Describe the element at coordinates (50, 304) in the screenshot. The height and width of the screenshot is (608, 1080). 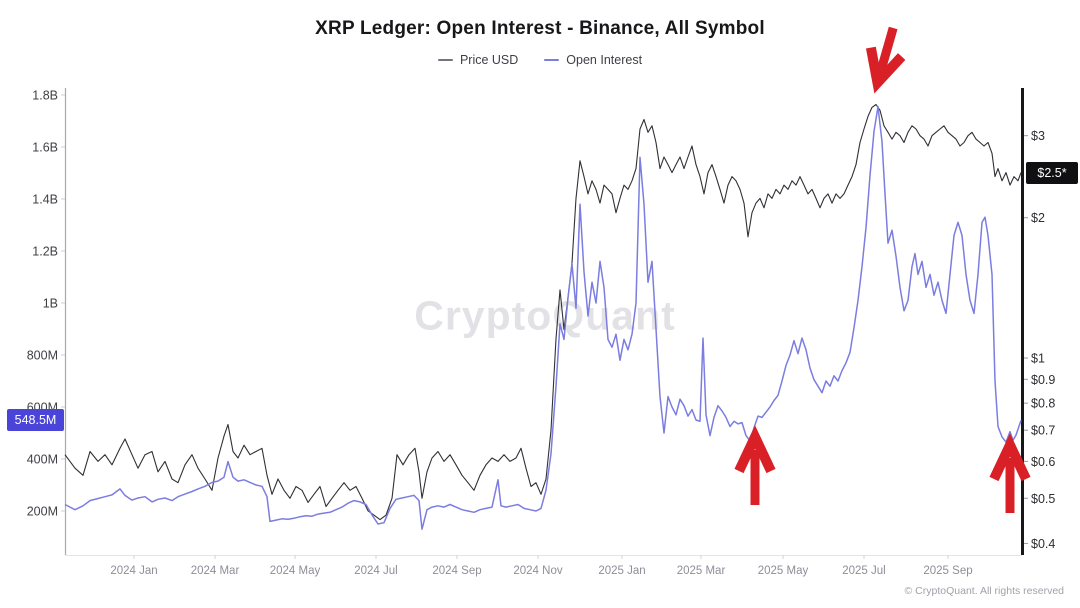
I see `left-axis-tick-label: 1B` at that location.